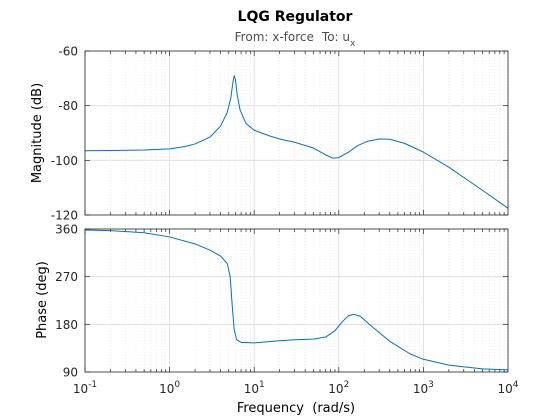 The width and height of the screenshot is (560, 420). I want to click on x-tick-label-exponent: -1, so click(92, 385).